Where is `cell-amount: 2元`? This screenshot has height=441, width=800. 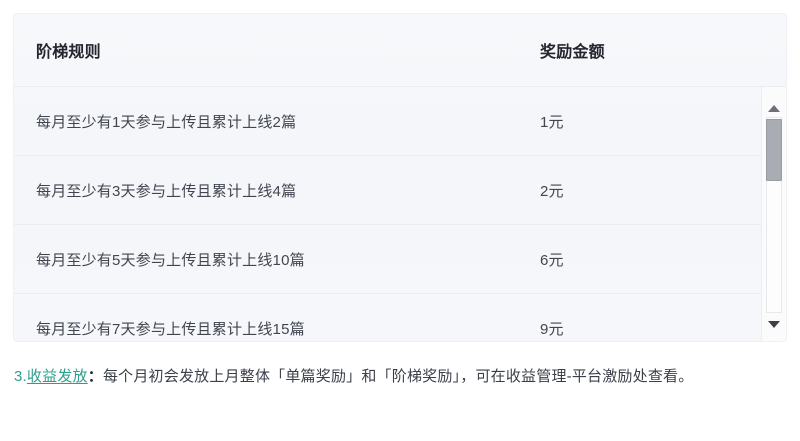 cell-amount: 2元 is located at coordinates (552, 191).